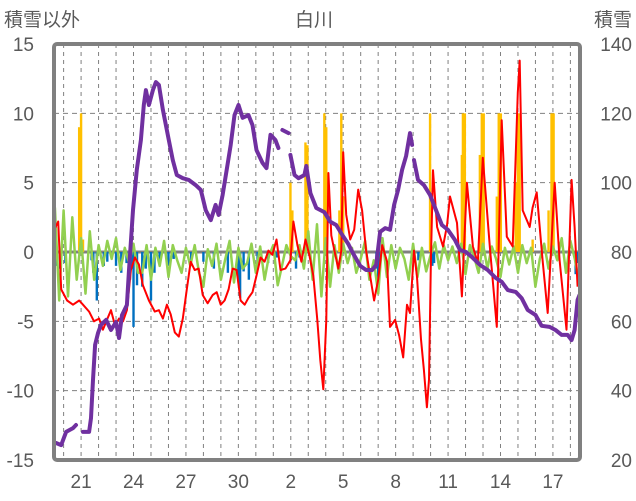  Describe the element at coordinates (552, 482) in the screenshot. I see `x-tick-label: 17` at that location.